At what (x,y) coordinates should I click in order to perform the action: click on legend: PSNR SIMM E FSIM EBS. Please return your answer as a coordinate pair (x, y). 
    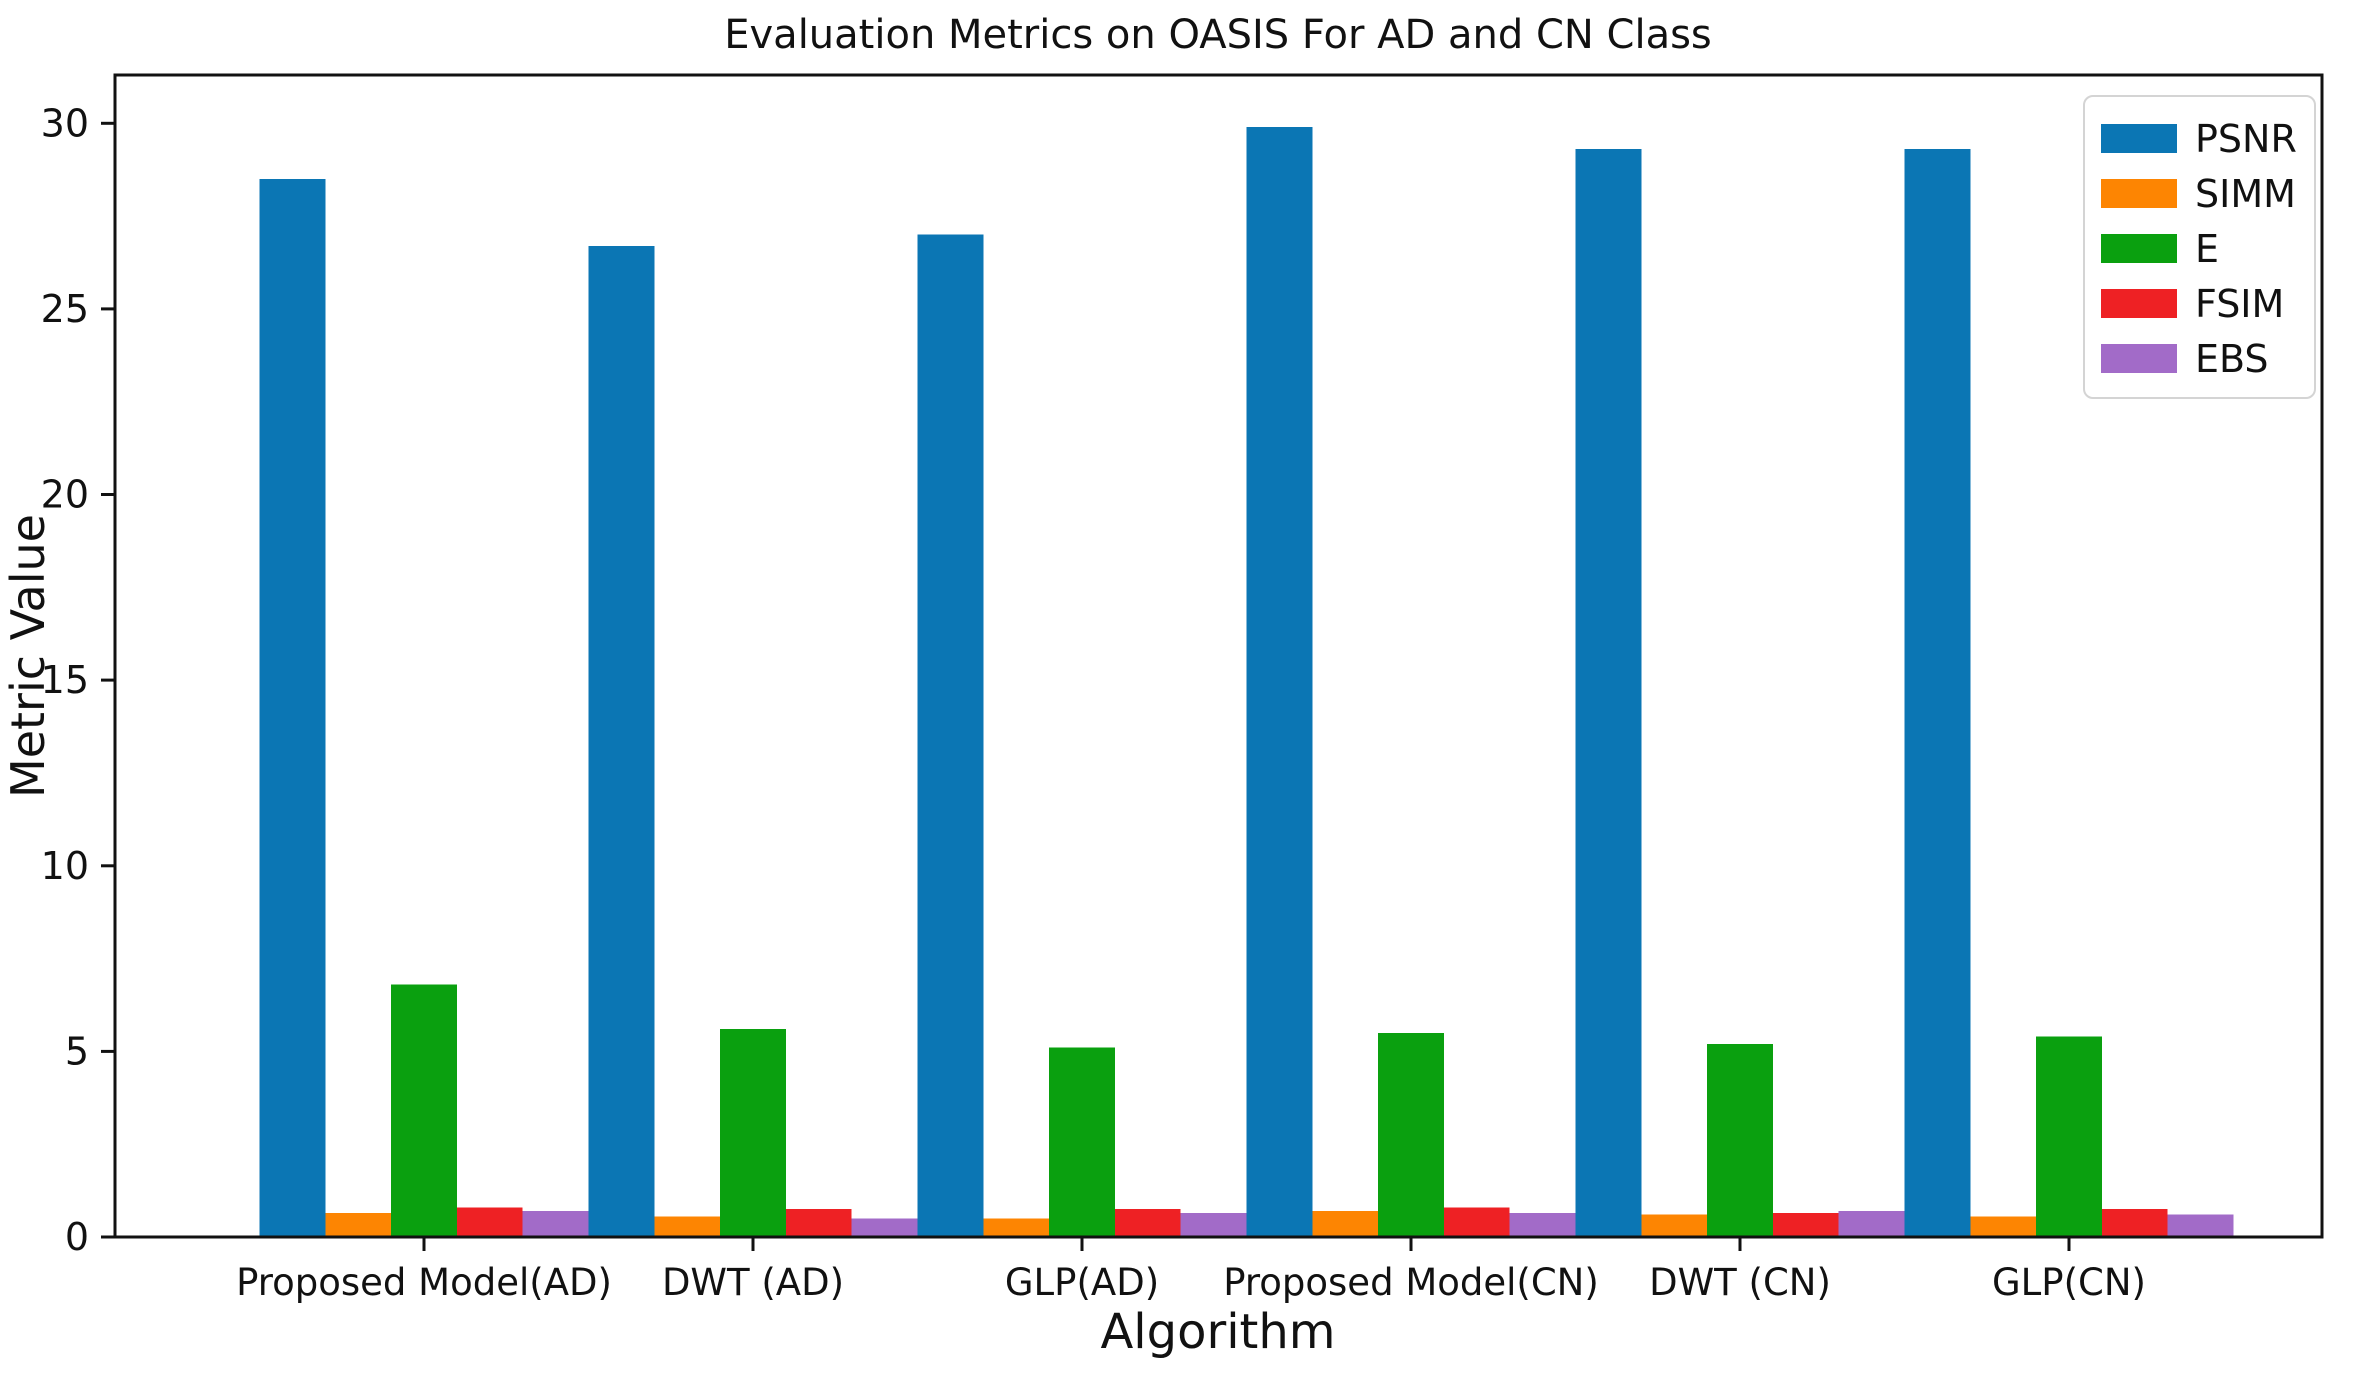
    Looking at the image, I should click on (2199, 247).